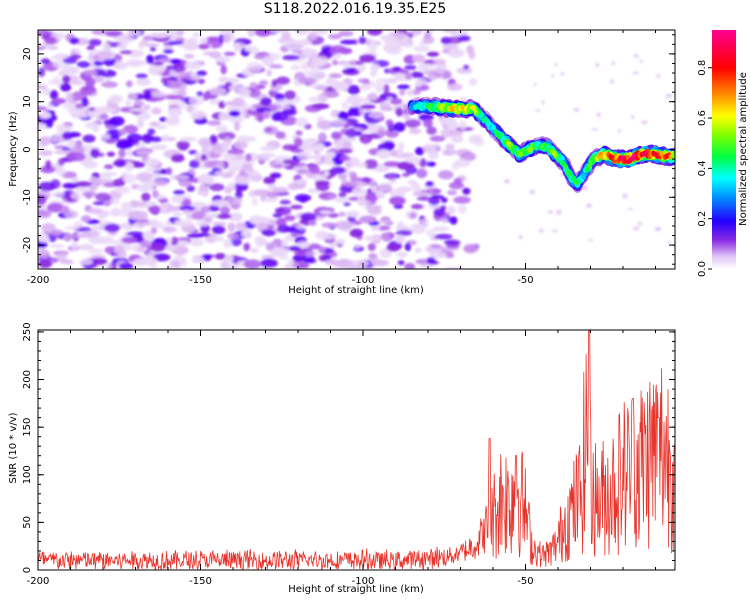  What do you see at coordinates (27, 54) in the screenshot?
I see `y-tick-label: 20` at bounding box center [27, 54].